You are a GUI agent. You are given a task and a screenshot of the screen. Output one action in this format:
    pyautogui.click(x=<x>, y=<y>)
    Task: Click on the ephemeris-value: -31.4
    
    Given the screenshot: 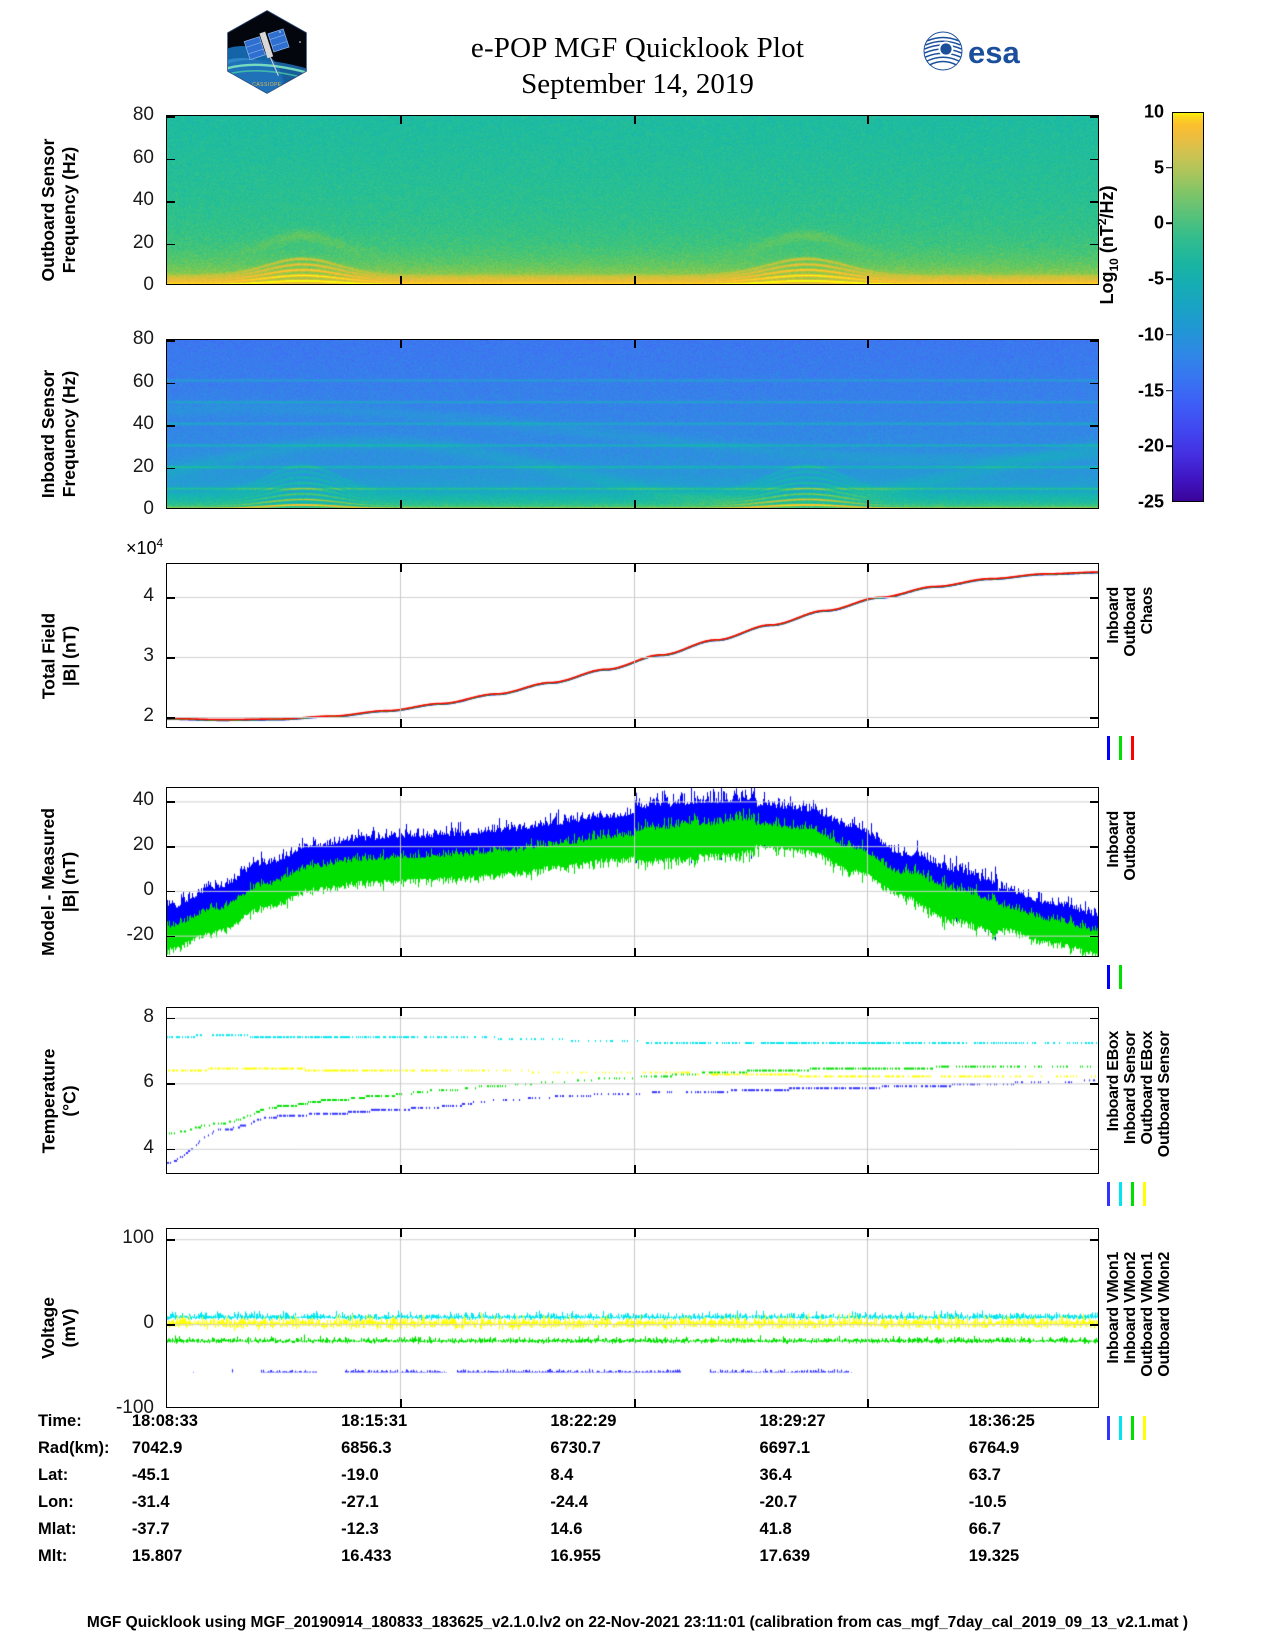 What is the action you would take?
    pyautogui.click(x=150, y=1502)
    